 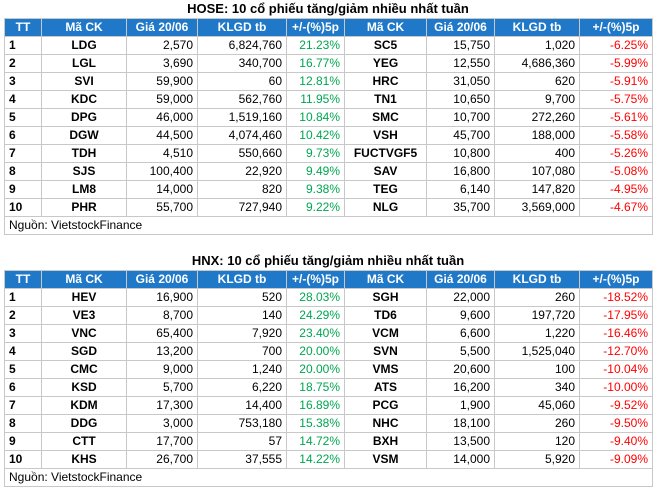 What do you see at coordinates (84, 135) in the screenshot?
I see `ticker: DGW` at bounding box center [84, 135].